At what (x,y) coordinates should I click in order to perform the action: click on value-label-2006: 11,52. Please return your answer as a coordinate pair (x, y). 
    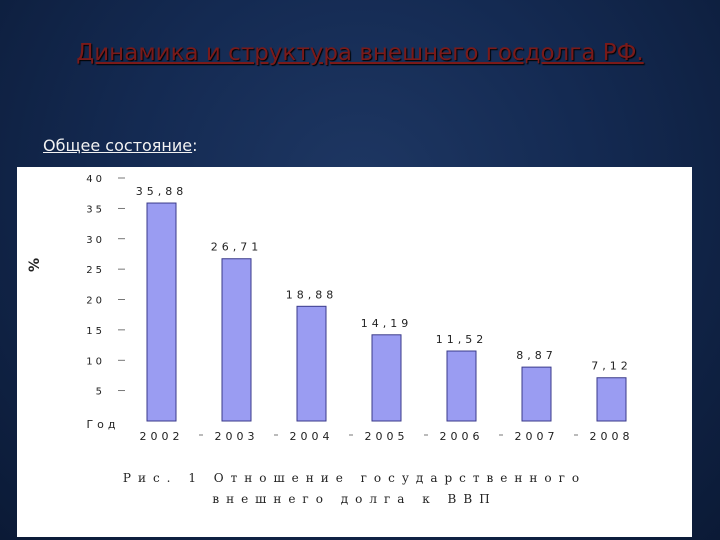
    Looking at the image, I should click on (462, 339).